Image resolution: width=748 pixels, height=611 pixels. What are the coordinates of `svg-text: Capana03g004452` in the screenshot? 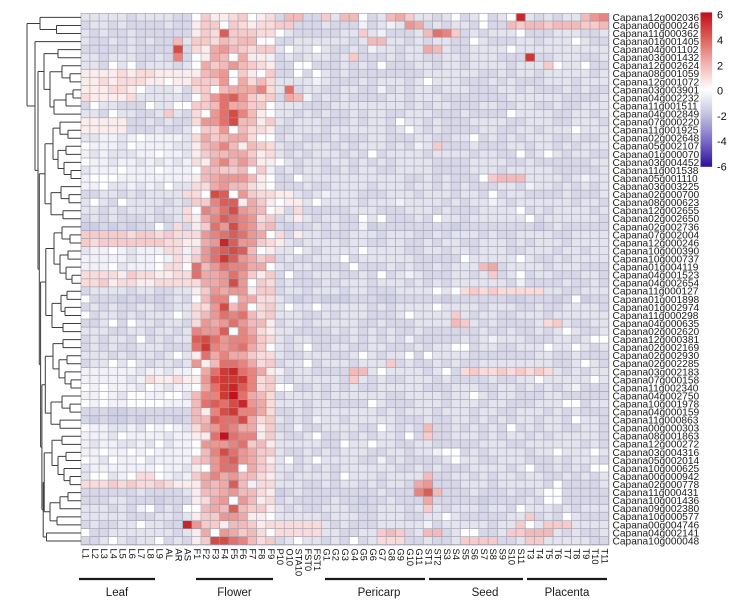 It's located at (656, 163).